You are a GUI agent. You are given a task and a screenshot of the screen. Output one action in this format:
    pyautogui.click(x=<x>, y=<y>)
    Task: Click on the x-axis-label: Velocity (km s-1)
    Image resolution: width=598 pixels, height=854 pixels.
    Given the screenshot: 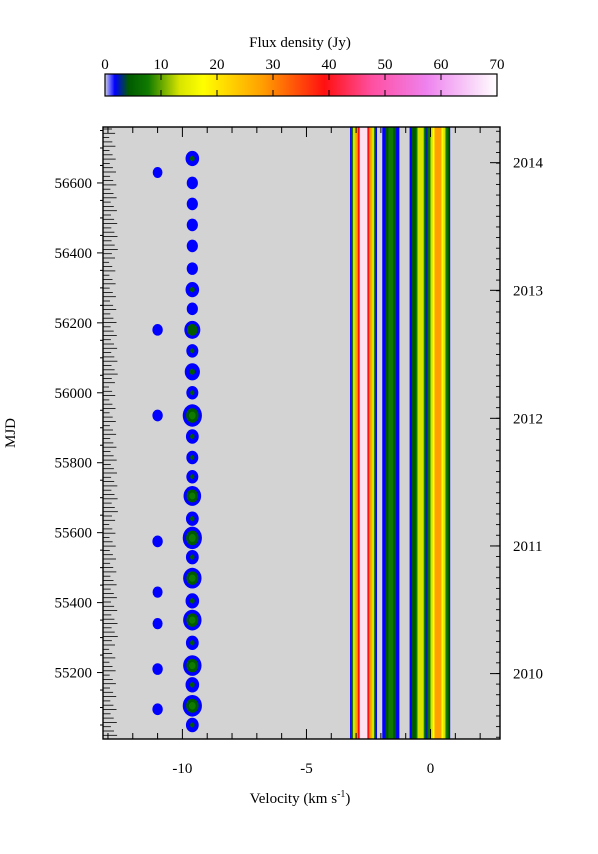 What is the action you would take?
    pyautogui.click(x=300, y=798)
    